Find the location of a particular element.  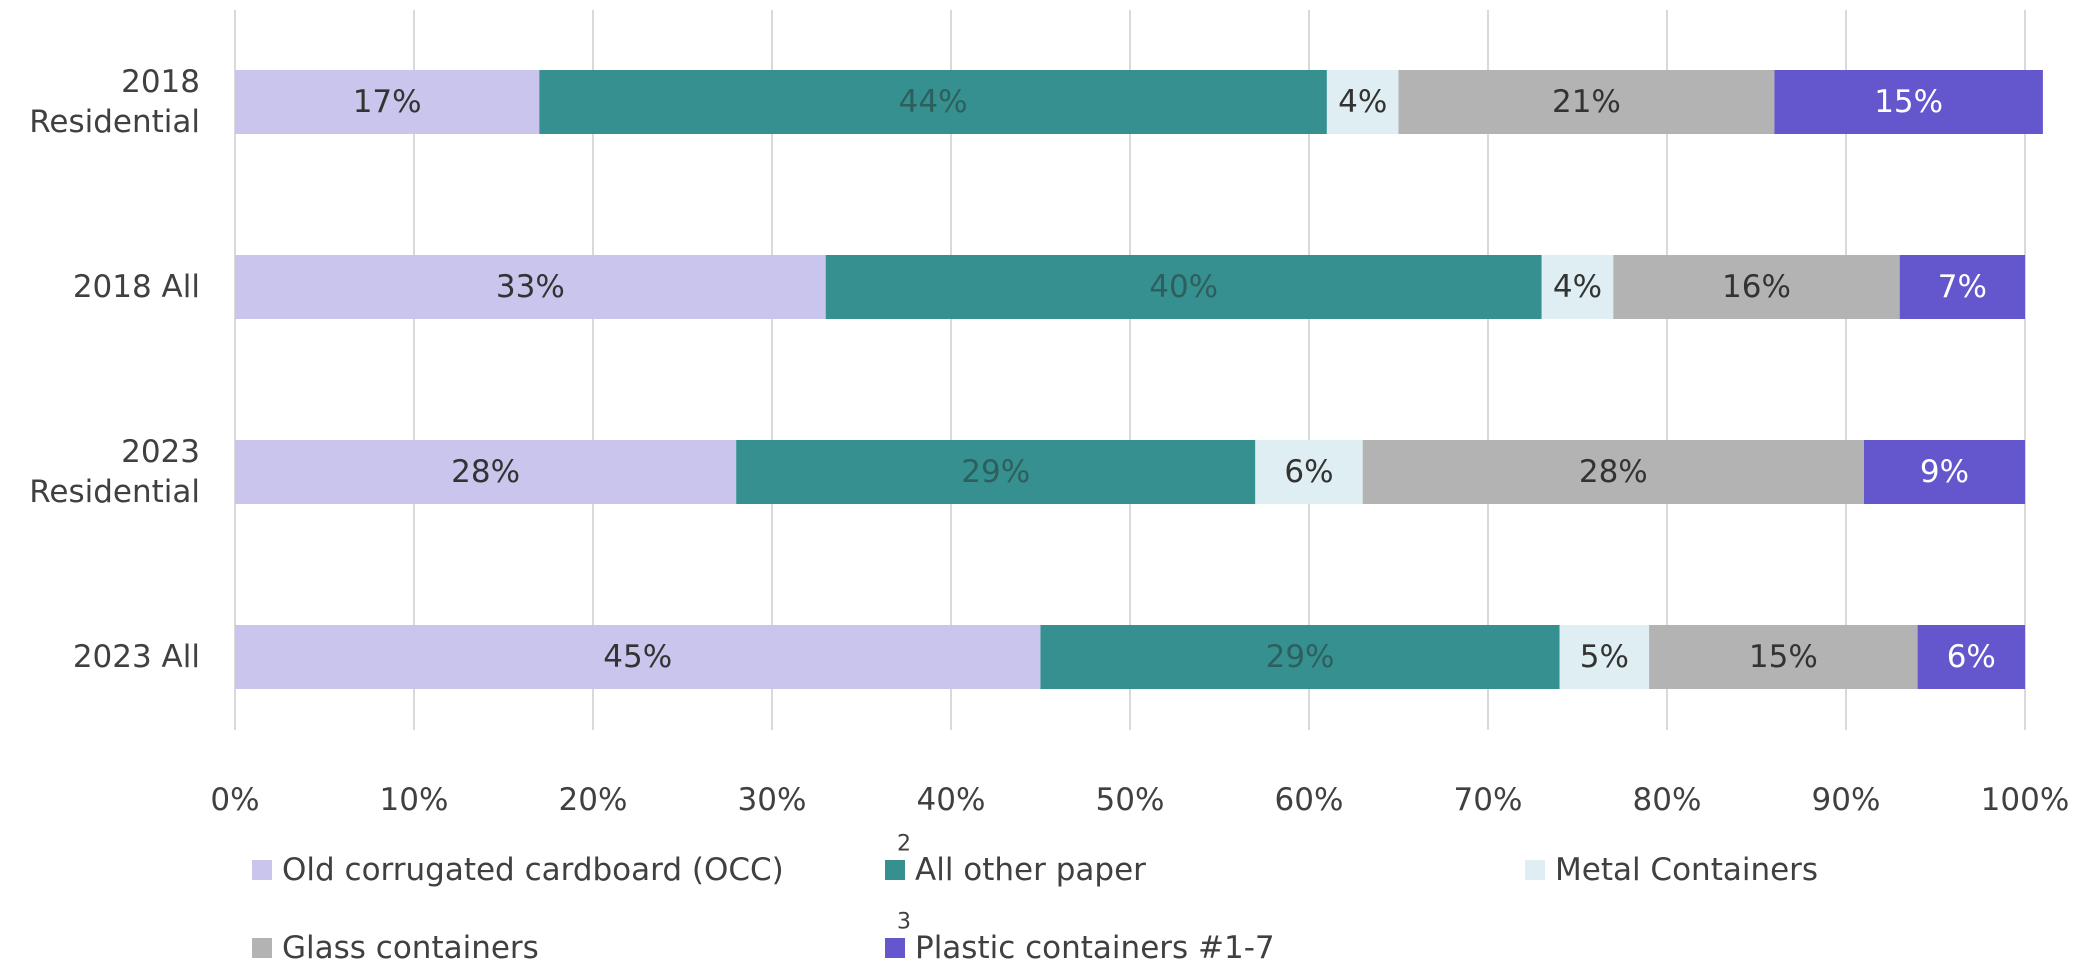

legend-superscript-4: 3 is located at coordinates (904, 922).